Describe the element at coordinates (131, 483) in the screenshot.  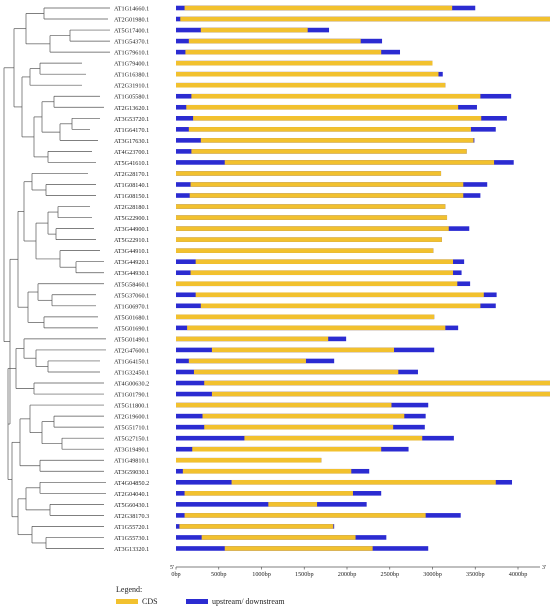
I see `gene-label: AT4G04850.2` at that location.